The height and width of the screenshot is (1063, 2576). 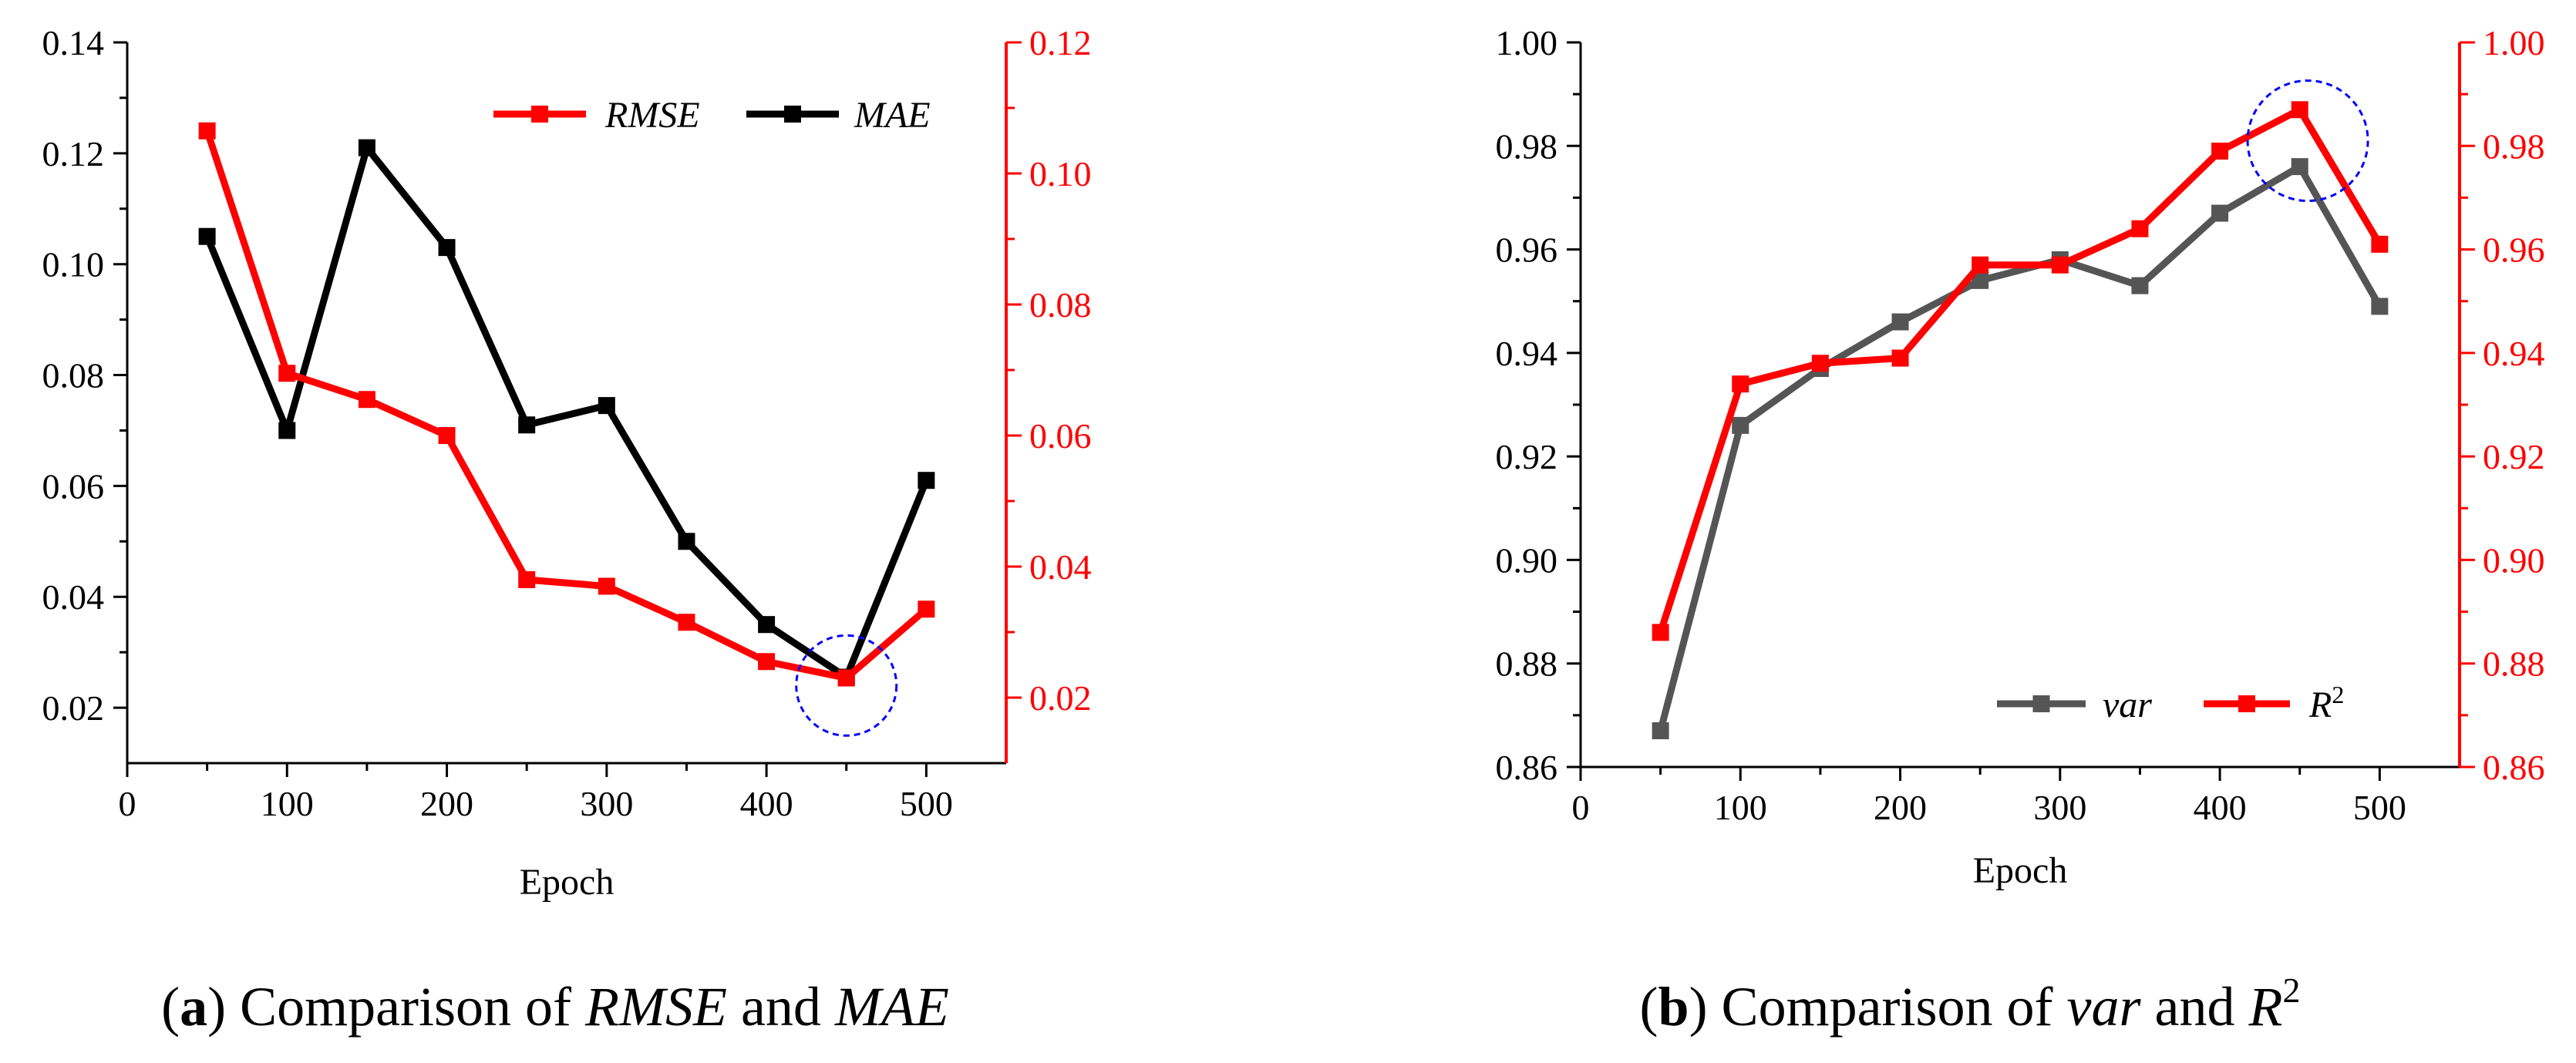 What do you see at coordinates (1527, 664) in the screenshot?
I see `left-tick-label: 0.88` at bounding box center [1527, 664].